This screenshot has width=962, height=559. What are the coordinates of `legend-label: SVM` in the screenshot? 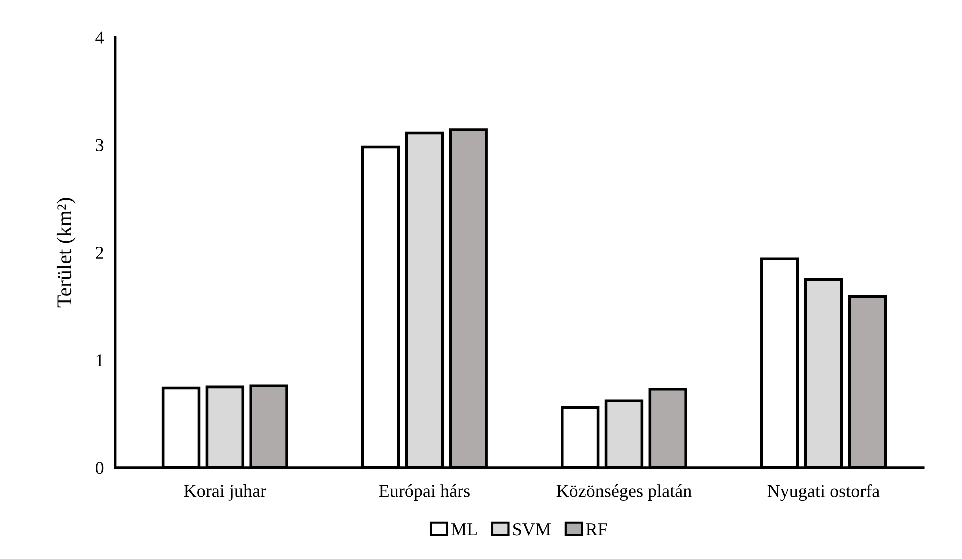 It's located at (532, 530).